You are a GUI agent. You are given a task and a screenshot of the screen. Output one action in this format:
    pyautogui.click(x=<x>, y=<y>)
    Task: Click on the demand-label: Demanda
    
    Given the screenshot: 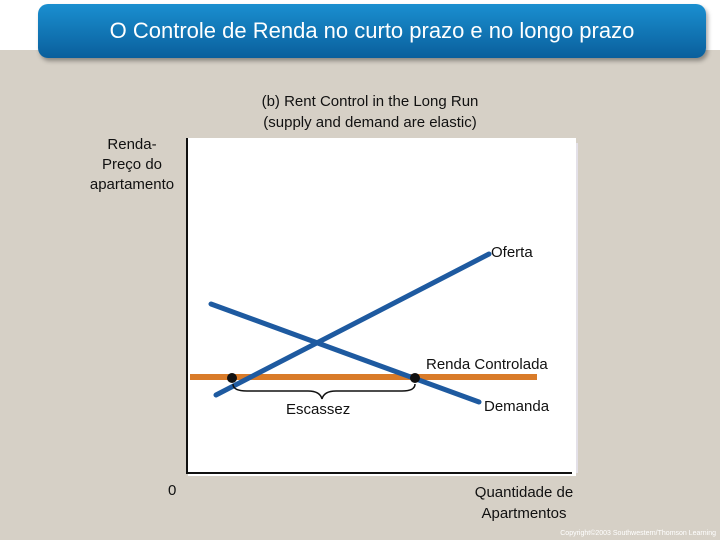 What is the action you would take?
    pyautogui.click(x=517, y=406)
    